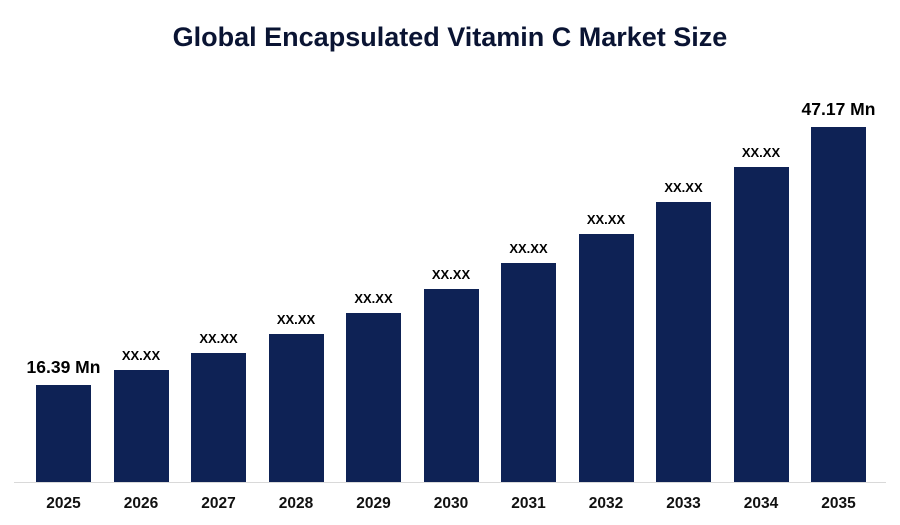  Describe the element at coordinates (373, 503) in the screenshot. I see `x-axis-label: 2029` at that location.